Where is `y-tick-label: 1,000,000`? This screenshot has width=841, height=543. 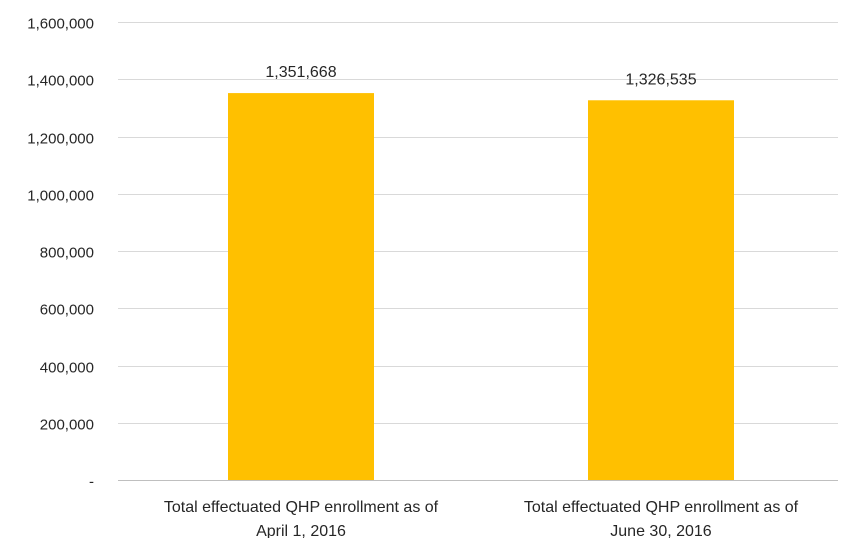 y-tick-label: 1,000,000 is located at coordinates (60, 196).